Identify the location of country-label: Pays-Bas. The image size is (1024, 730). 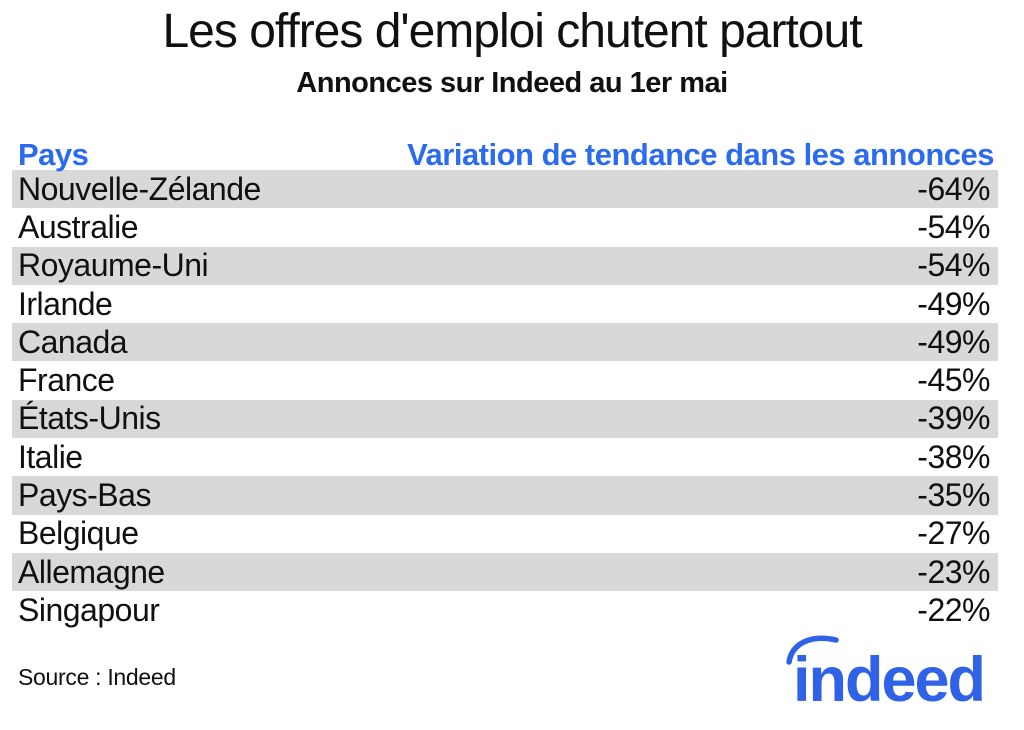
(84, 495).